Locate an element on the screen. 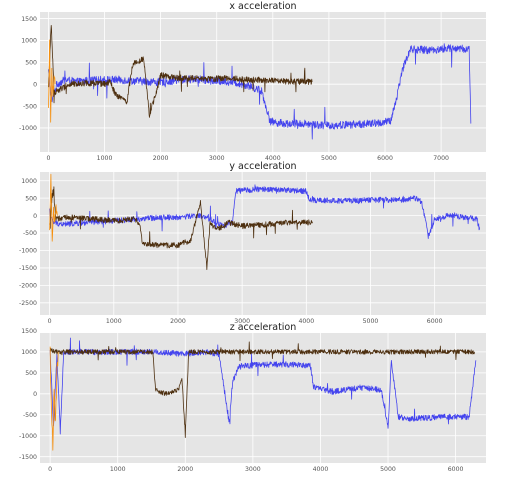 Image resolution: width=512 pixels, height=480 pixels. chart-title: y acceleration is located at coordinates (262, 166).